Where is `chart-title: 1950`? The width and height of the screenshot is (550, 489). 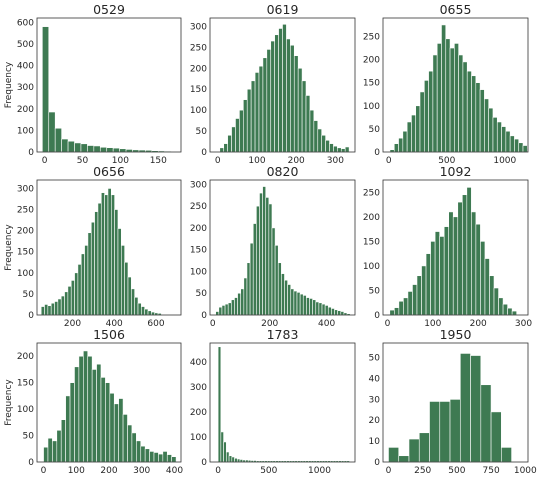 chart-title: 1950 is located at coordinates (456, 334).